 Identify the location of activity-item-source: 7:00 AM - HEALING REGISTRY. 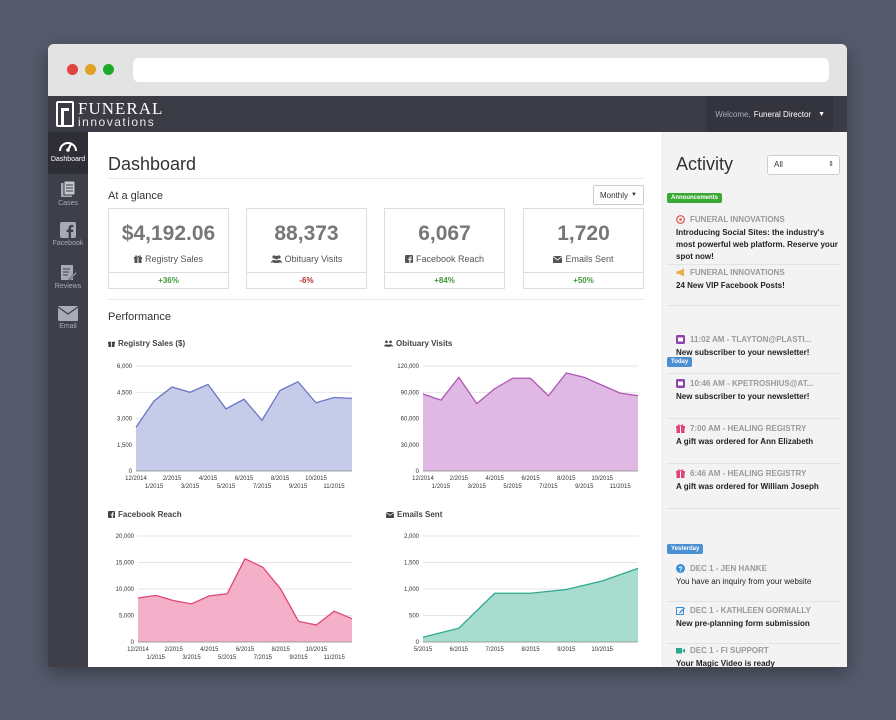
(748, 428).